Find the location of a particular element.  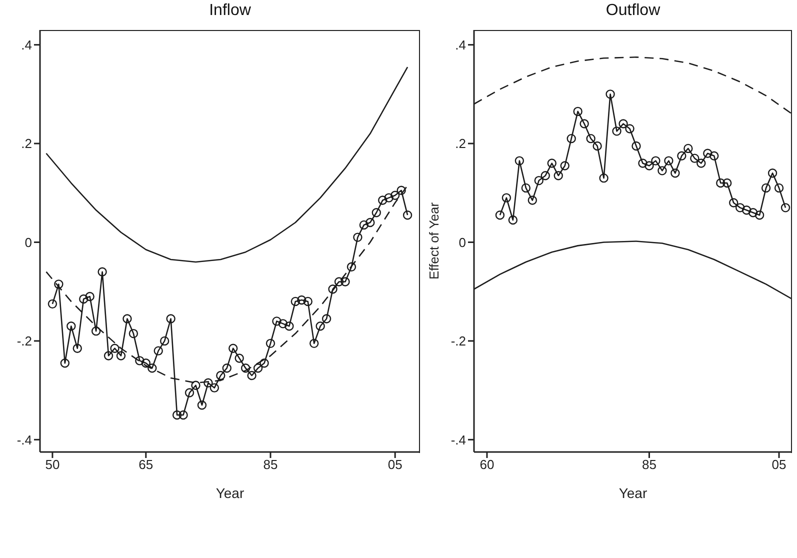

chart-title: Outflow is located at coordinates (633, 11).